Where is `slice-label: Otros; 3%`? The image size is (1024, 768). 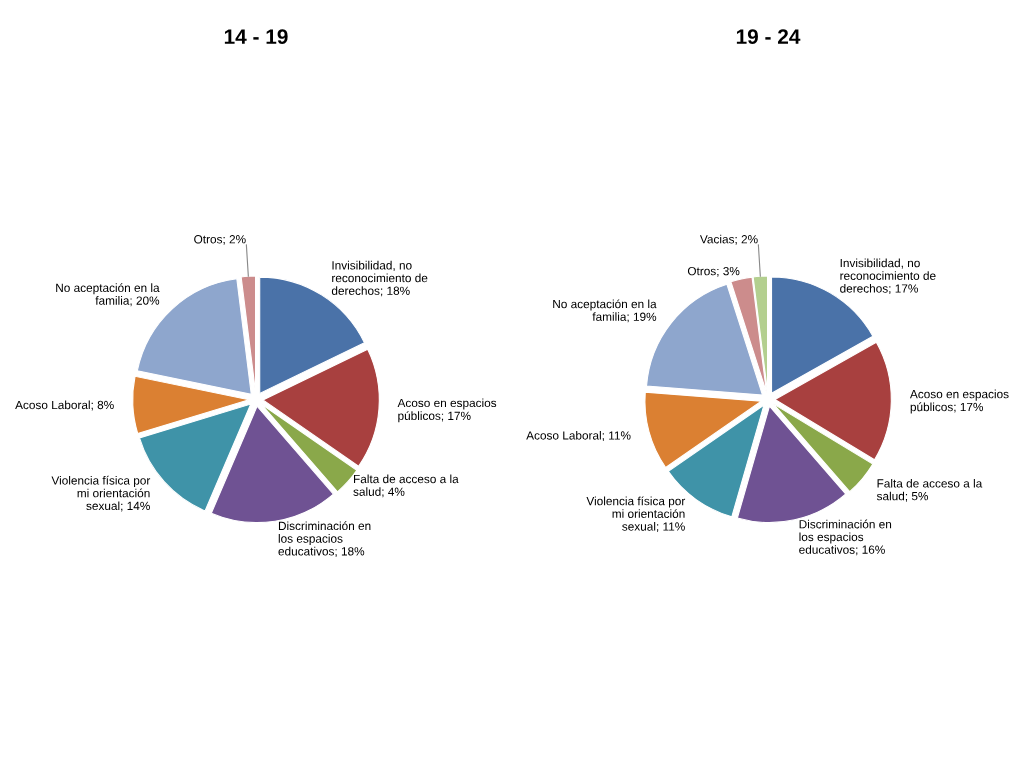
slice-label: Otros; 3% is located at coordinates (713, 271).